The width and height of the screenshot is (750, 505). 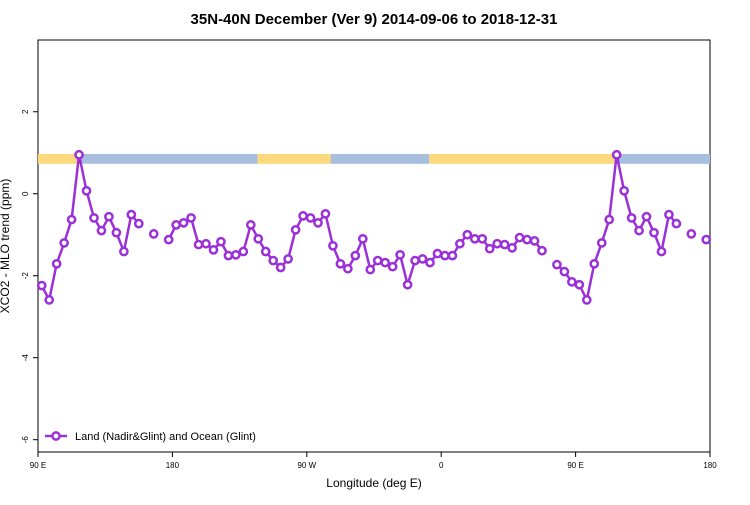 What do you see at coordinates (306, 465) in the screenshot?
I see `x-tick-label: 90 W` at bounding box center [306, 465].